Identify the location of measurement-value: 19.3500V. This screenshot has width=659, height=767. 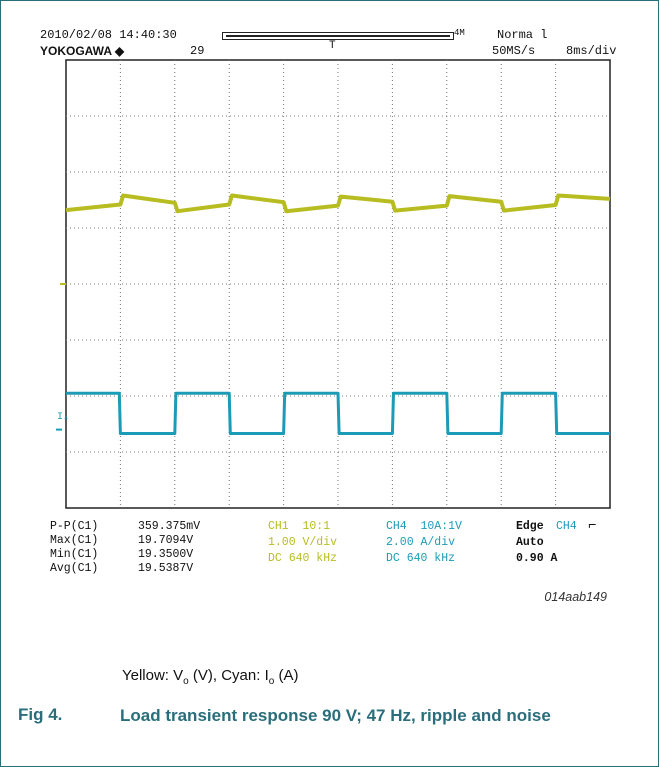
(166, 554).